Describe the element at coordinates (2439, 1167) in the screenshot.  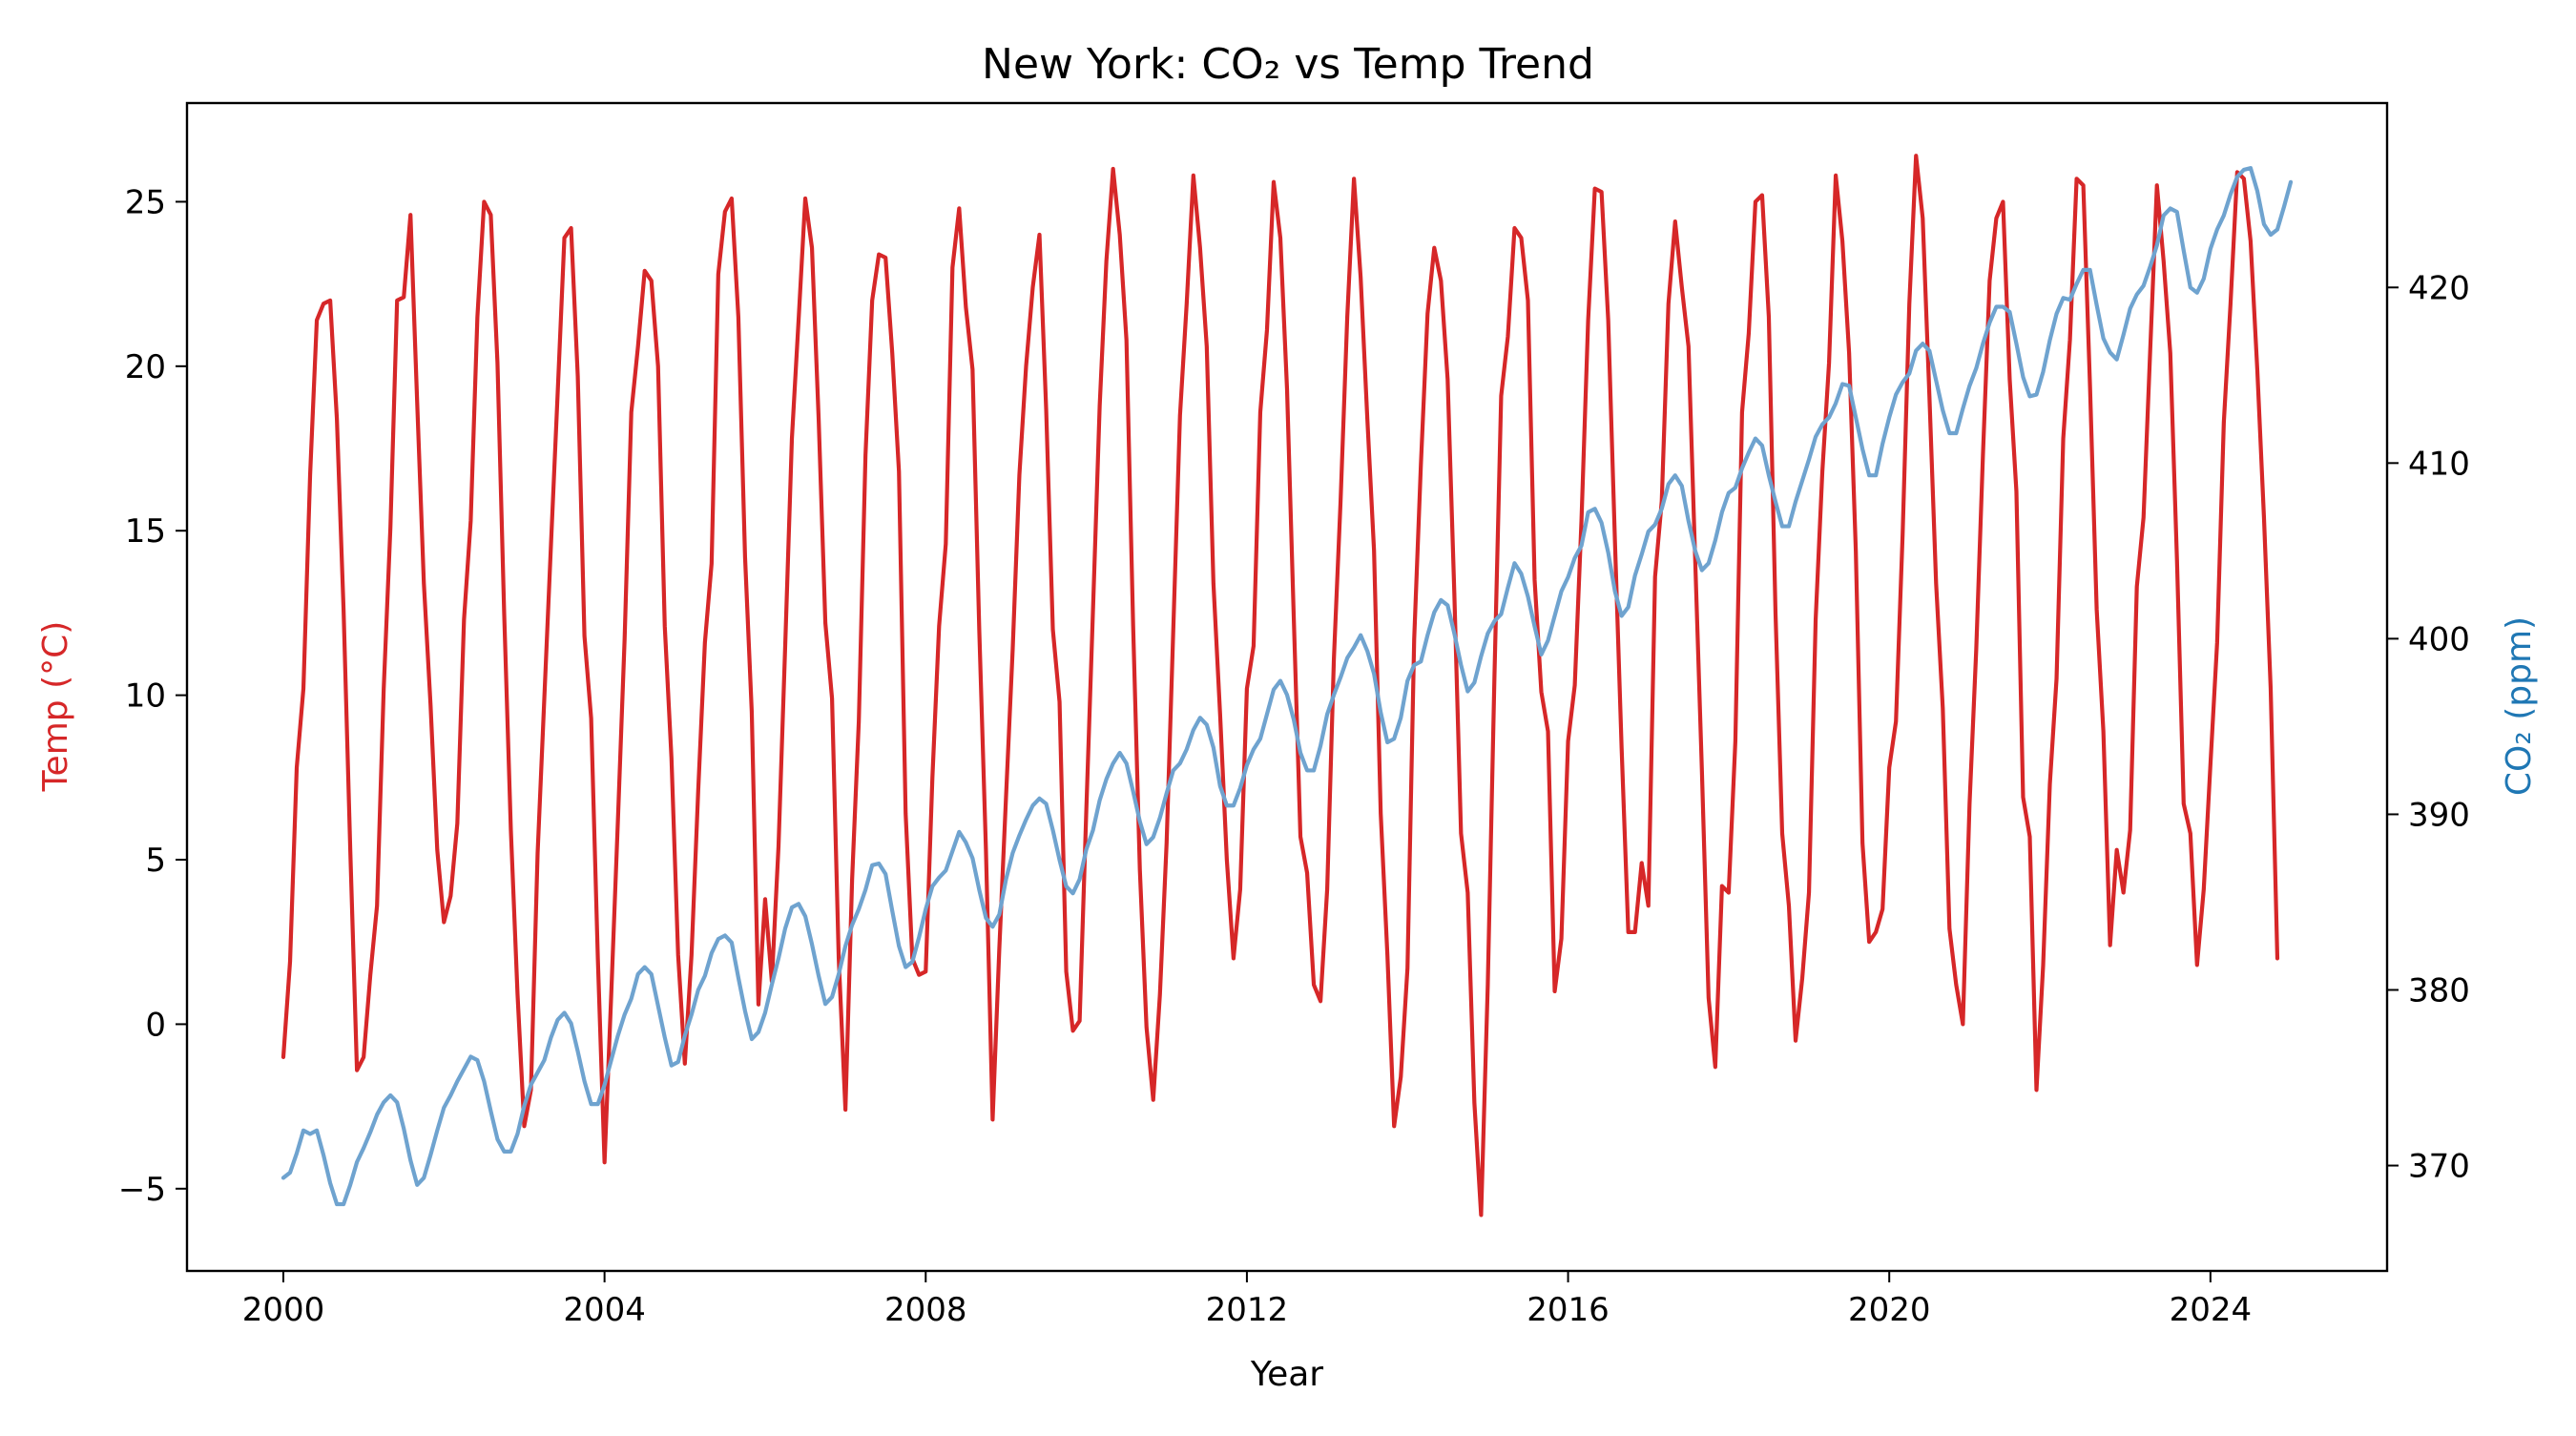
I see `y-right-tick-label: 370` at that location.